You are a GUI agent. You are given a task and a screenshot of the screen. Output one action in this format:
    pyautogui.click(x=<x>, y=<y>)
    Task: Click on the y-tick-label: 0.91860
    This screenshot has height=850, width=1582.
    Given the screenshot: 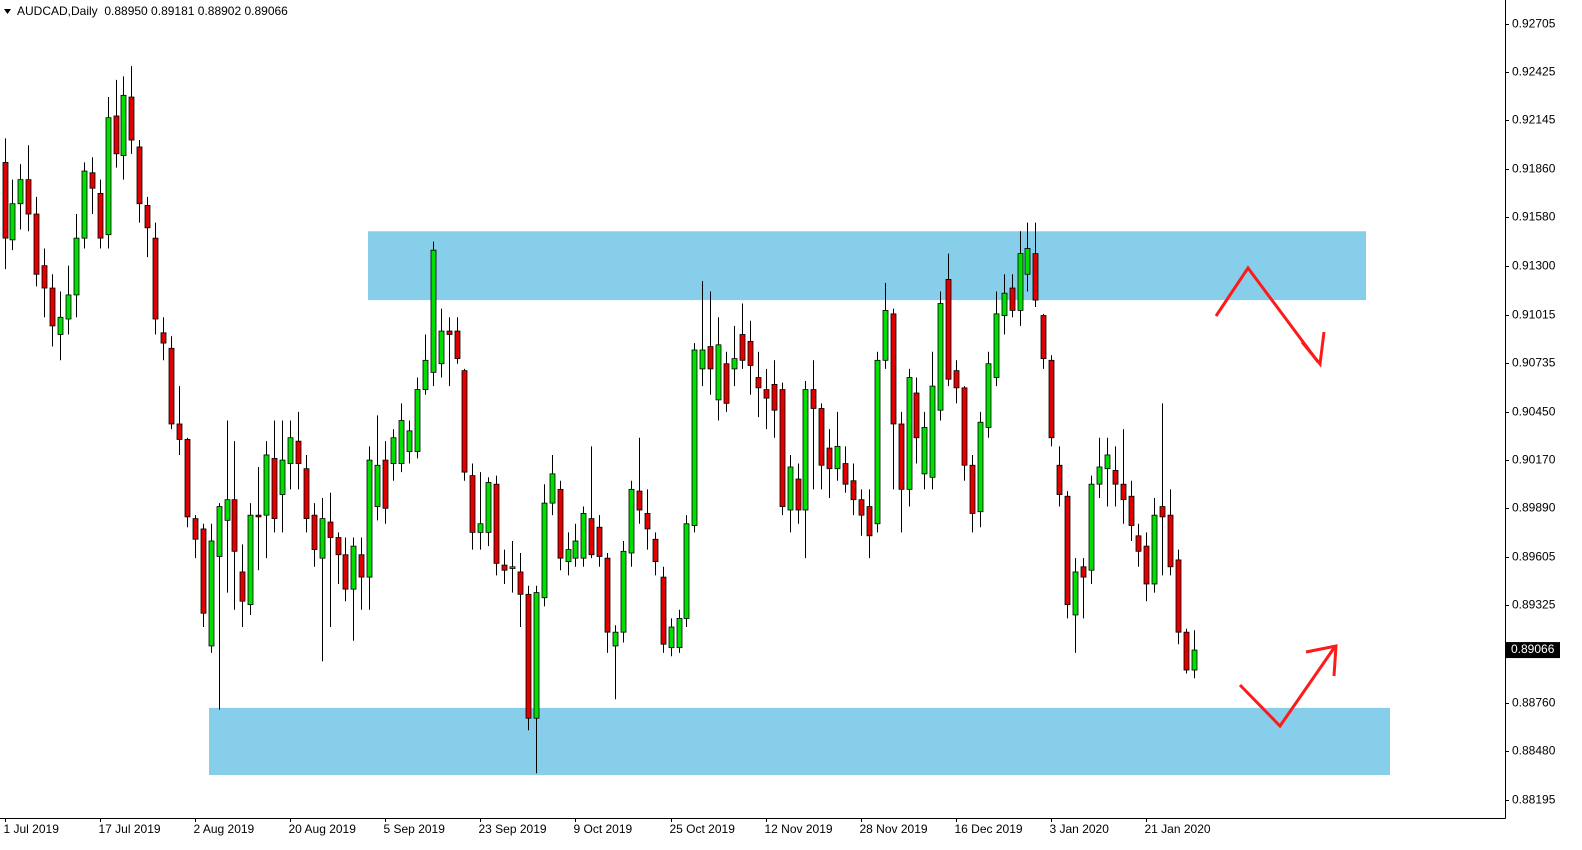 What is the action you would take?
    pyautogui.click(x=1534, y=169)
    